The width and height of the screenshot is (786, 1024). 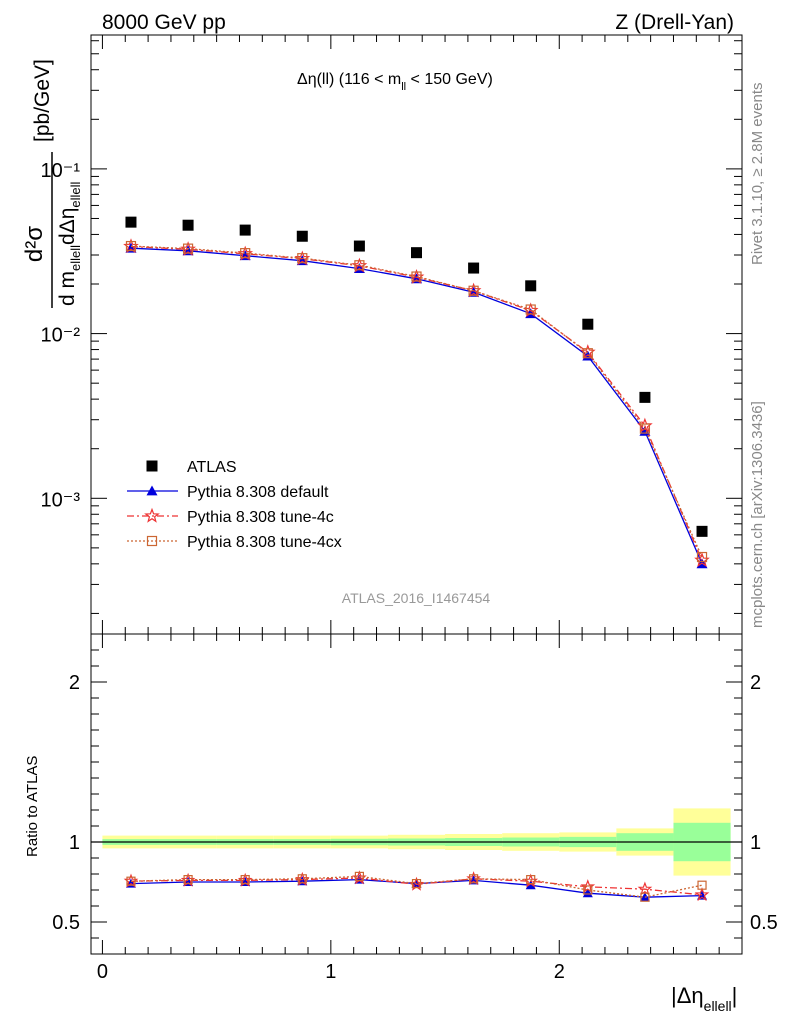 I want to click on y-label-denominator: d mellelldΔηellell, so click(x=69, y=243).